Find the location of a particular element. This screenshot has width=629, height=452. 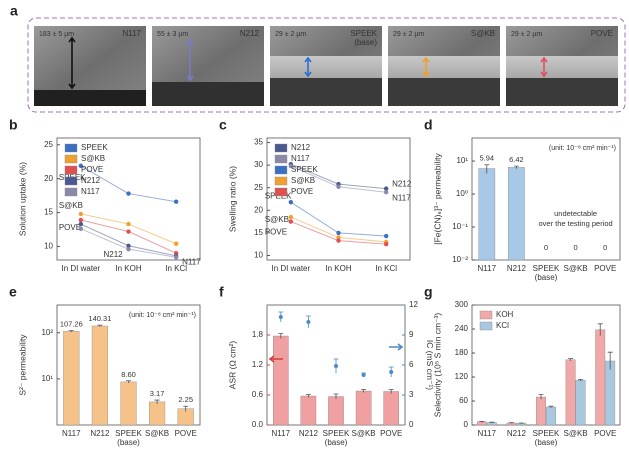

y-tick-label: 30 is located at coordinates (258, 164).